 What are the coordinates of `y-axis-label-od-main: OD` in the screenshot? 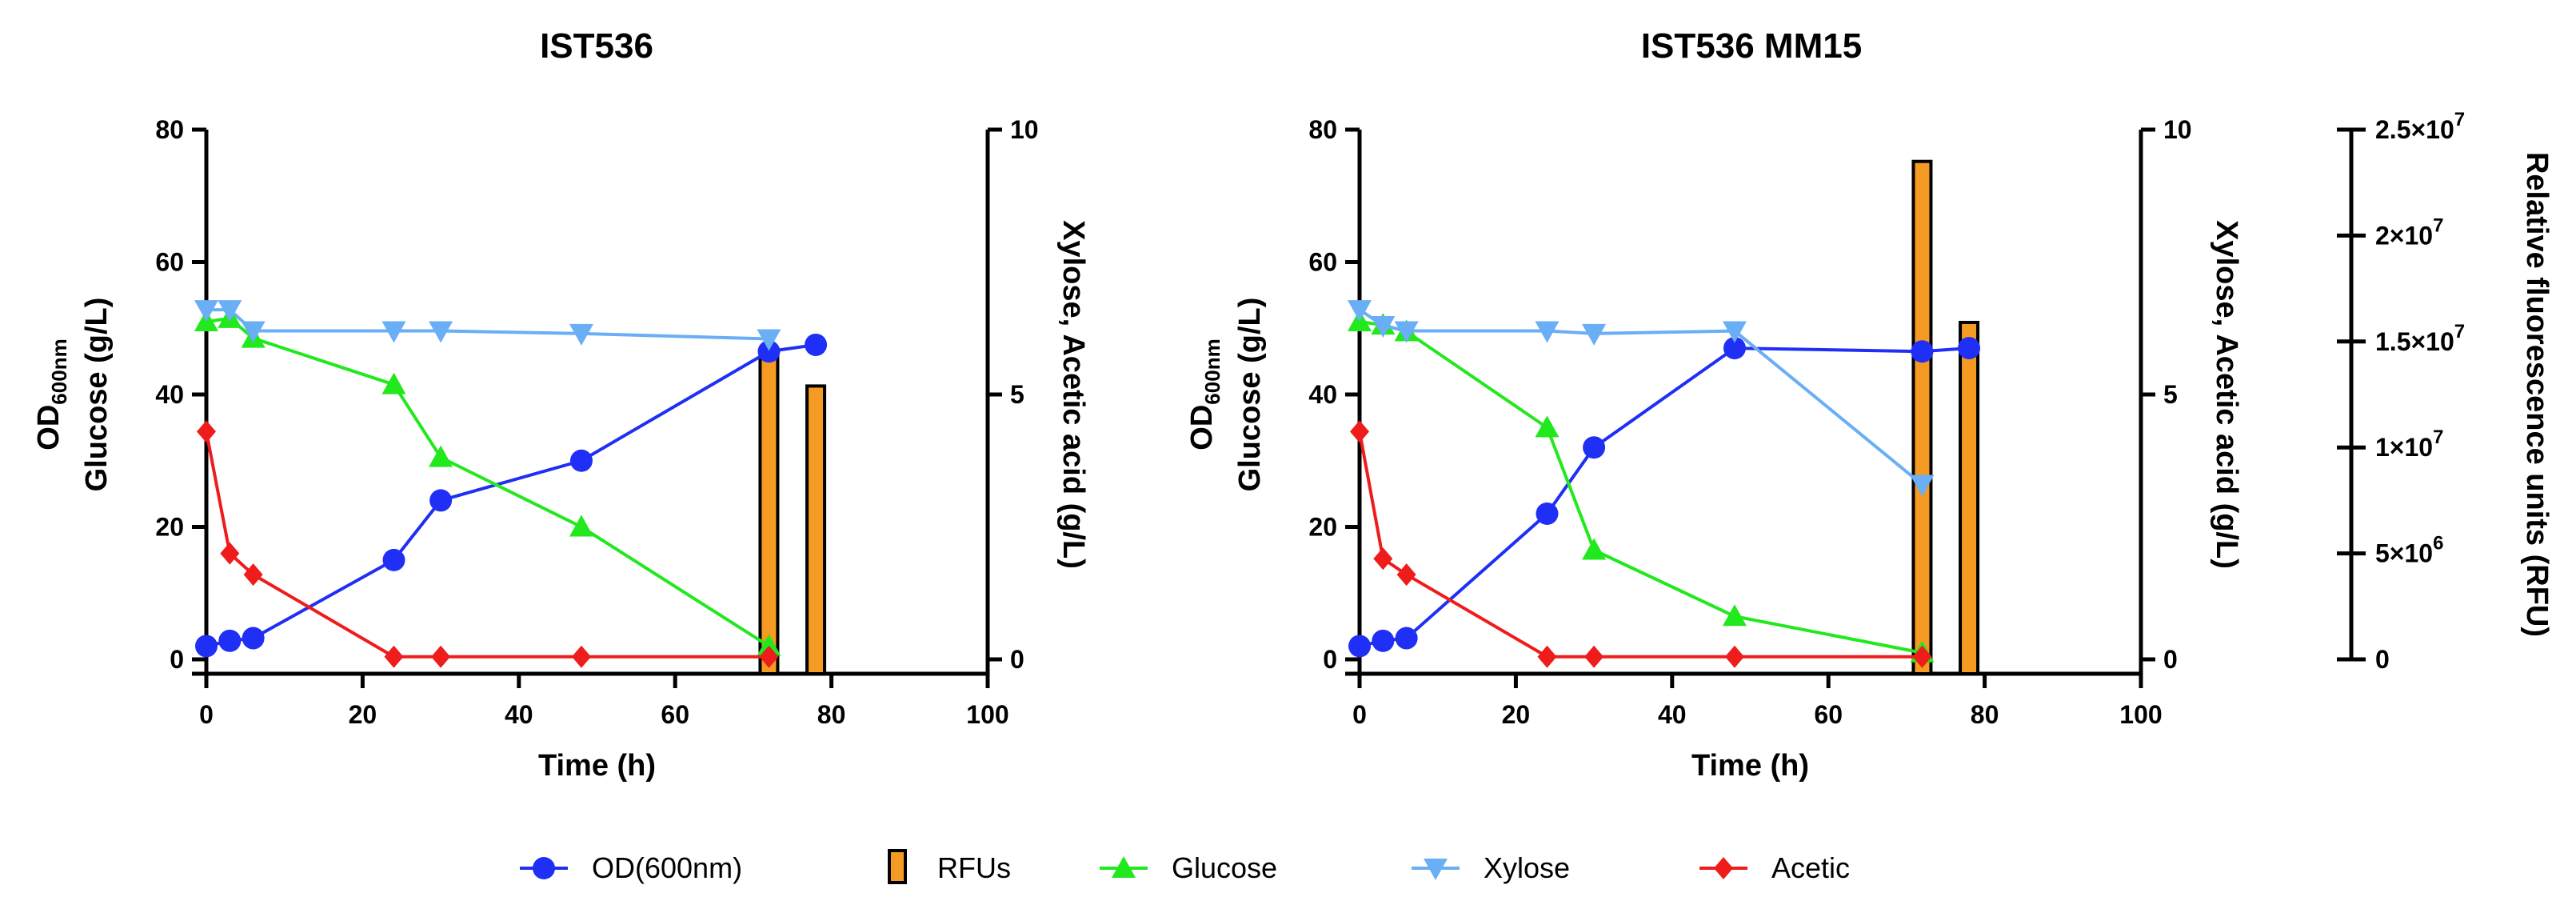 It's located at (1202, 427).